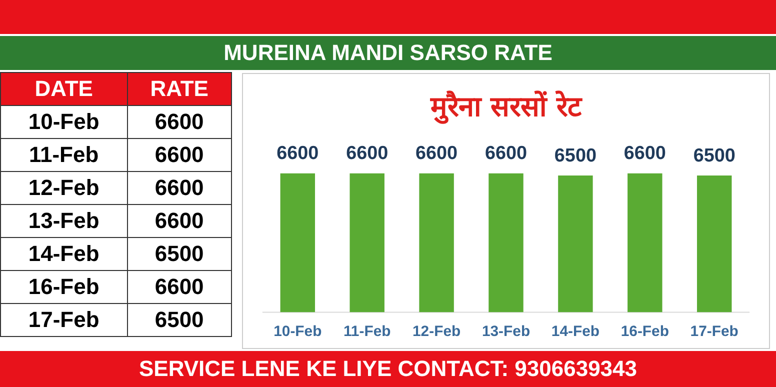 The width and height of the screenshot is (776, 387). What do you see at coordinates (179, 89) in the screenshot?
I see `text: RATE` at bounding box center [179, 89].